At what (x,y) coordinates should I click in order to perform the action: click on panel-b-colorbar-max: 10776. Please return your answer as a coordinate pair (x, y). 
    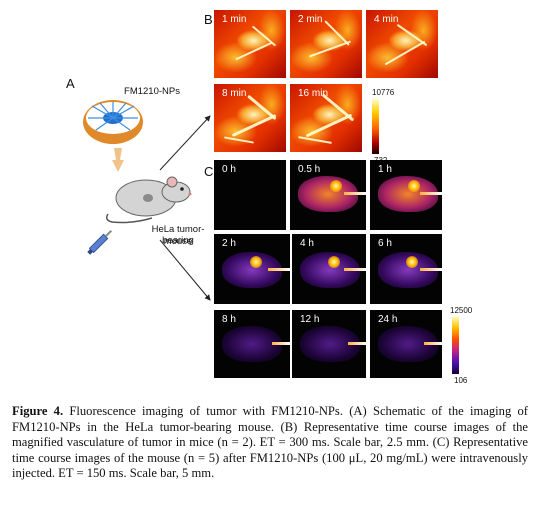
    Looking at the image, I should click on (383, 92).